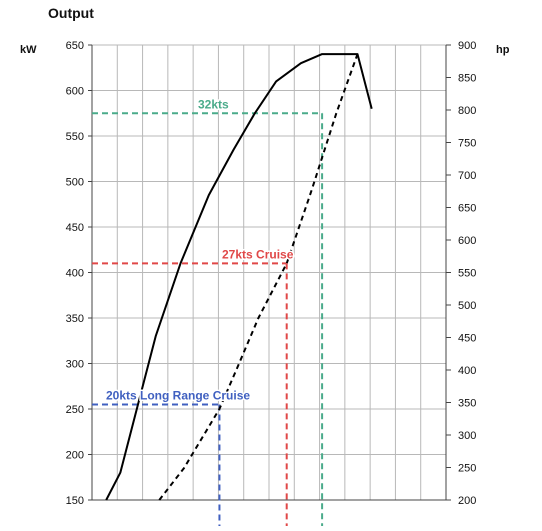 The width and height of the screenshot is (542, 531). Describe the element at coordinates (75, 92) in the screenshot. I see `y-left-tick-label: 600` at that location.